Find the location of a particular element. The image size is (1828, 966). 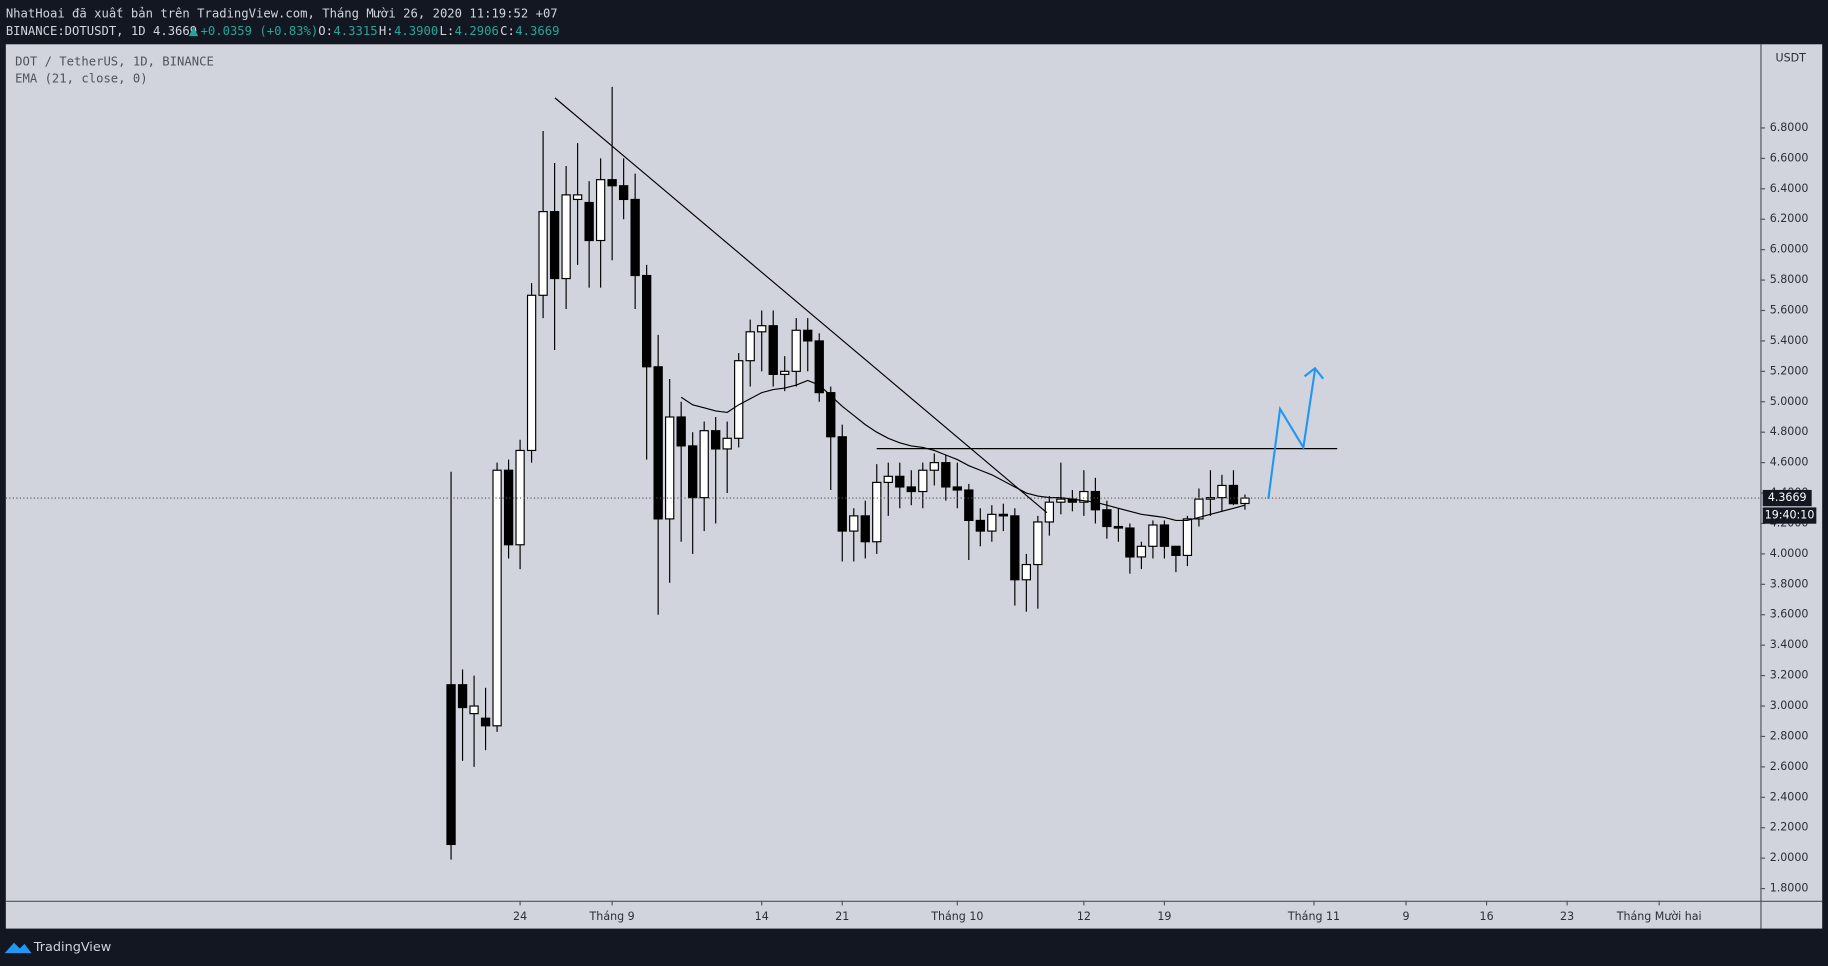

x-tick-label: 21 is located at coordinates (842, 916).